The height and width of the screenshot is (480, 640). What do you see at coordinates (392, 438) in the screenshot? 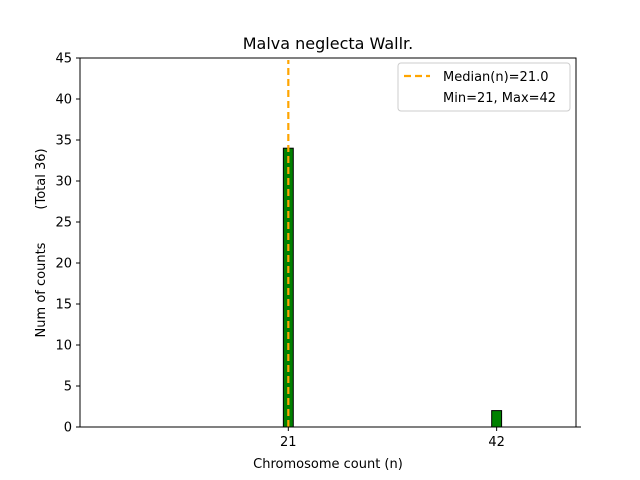
I see `x-axis: 21 42` at bounding box center [392, 438].